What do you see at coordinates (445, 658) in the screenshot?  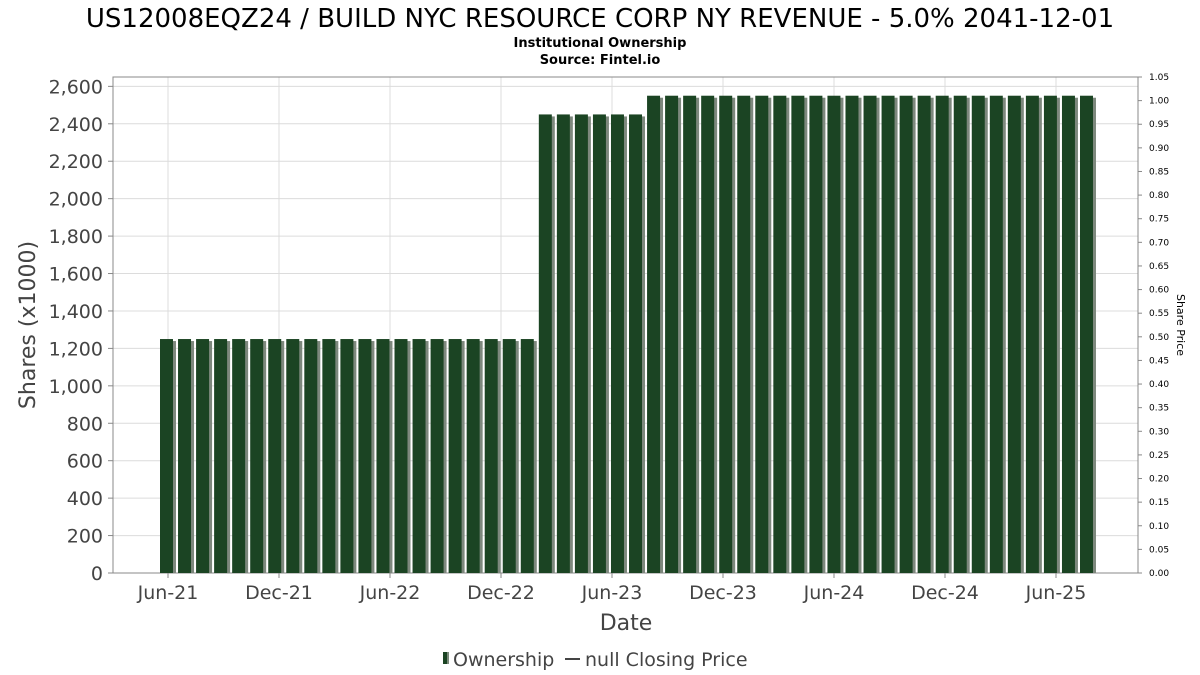 I see `legend-swatch-ownership` at bounding box center [445, 658].